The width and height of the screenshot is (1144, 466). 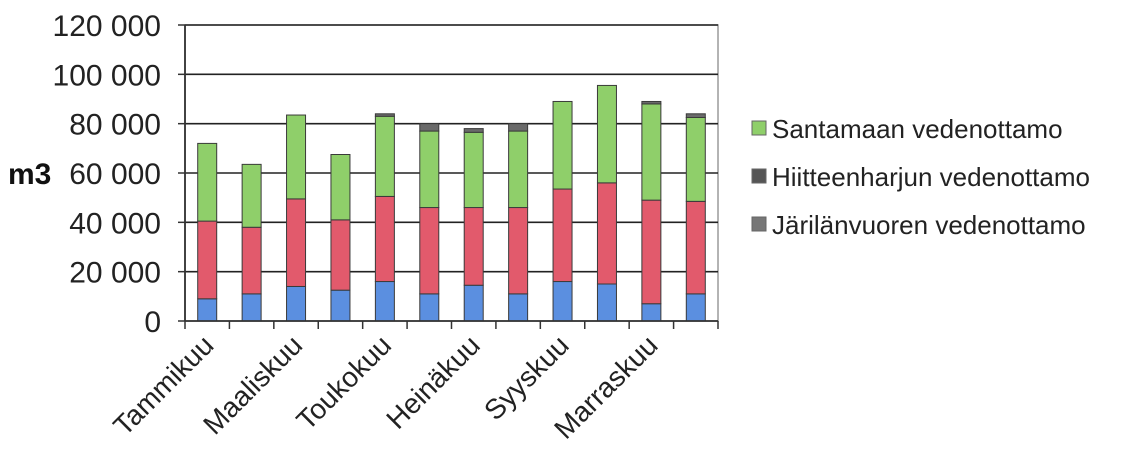 I want to click on y-axis-label: m3, so click(x=29, y=174).